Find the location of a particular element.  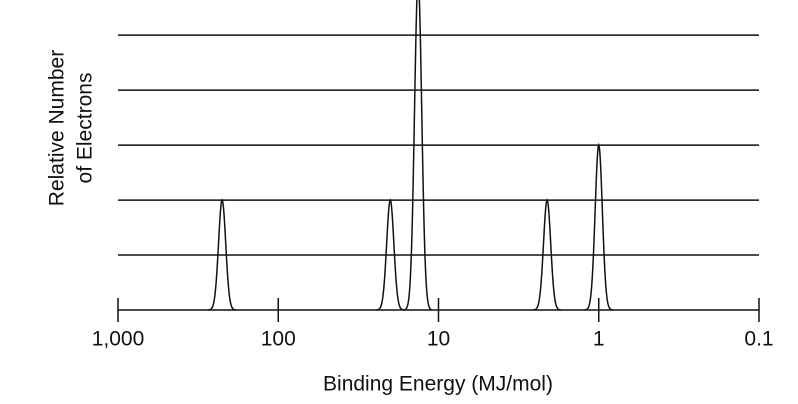

x-tick-label: 100 is located at coordinates (278, 339).